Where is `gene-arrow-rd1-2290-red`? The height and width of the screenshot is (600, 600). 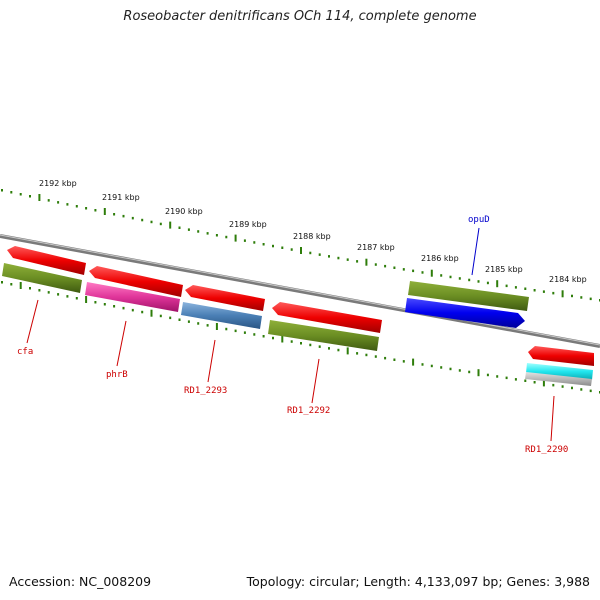 gene-arrow-rd1-2290-red is located at coordinates (561, 356).